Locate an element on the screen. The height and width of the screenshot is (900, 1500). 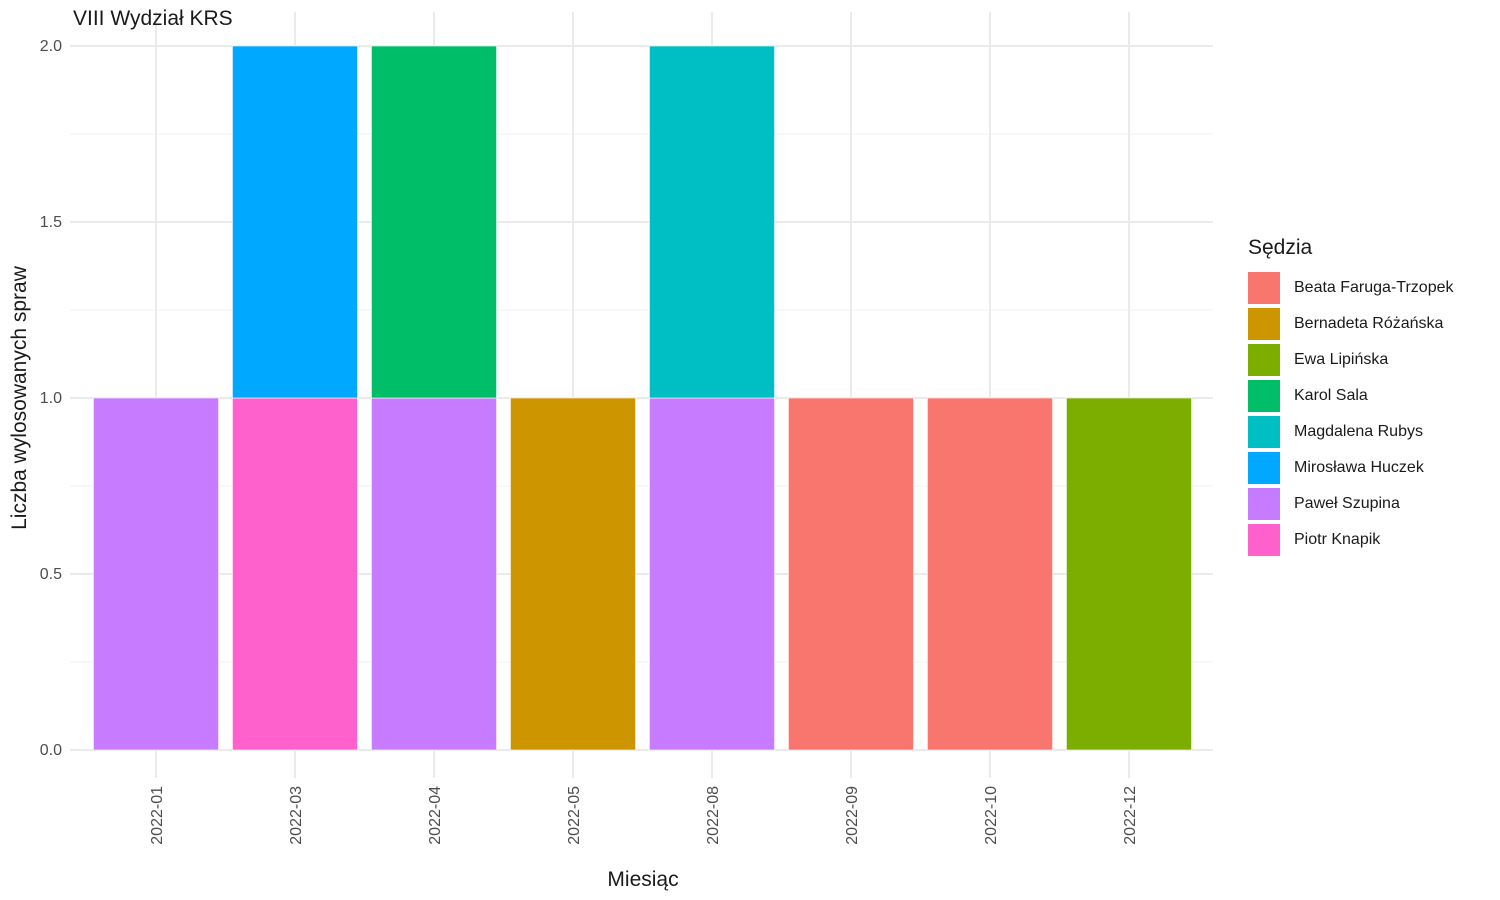
legend-label: Ewa Lipińska is located at coordinates (1341, 359).